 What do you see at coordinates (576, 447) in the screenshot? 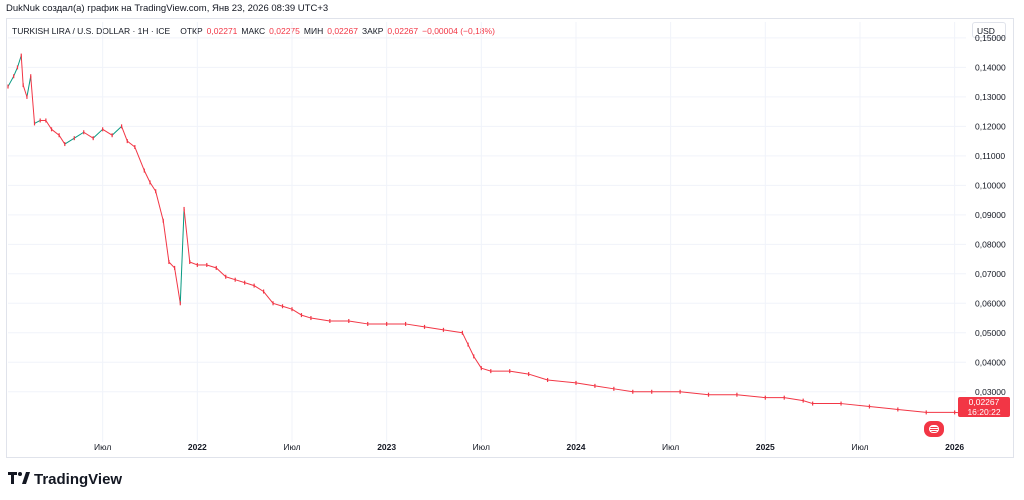
I see `x-tick-label: 2024` at bounding box center [576, 447].